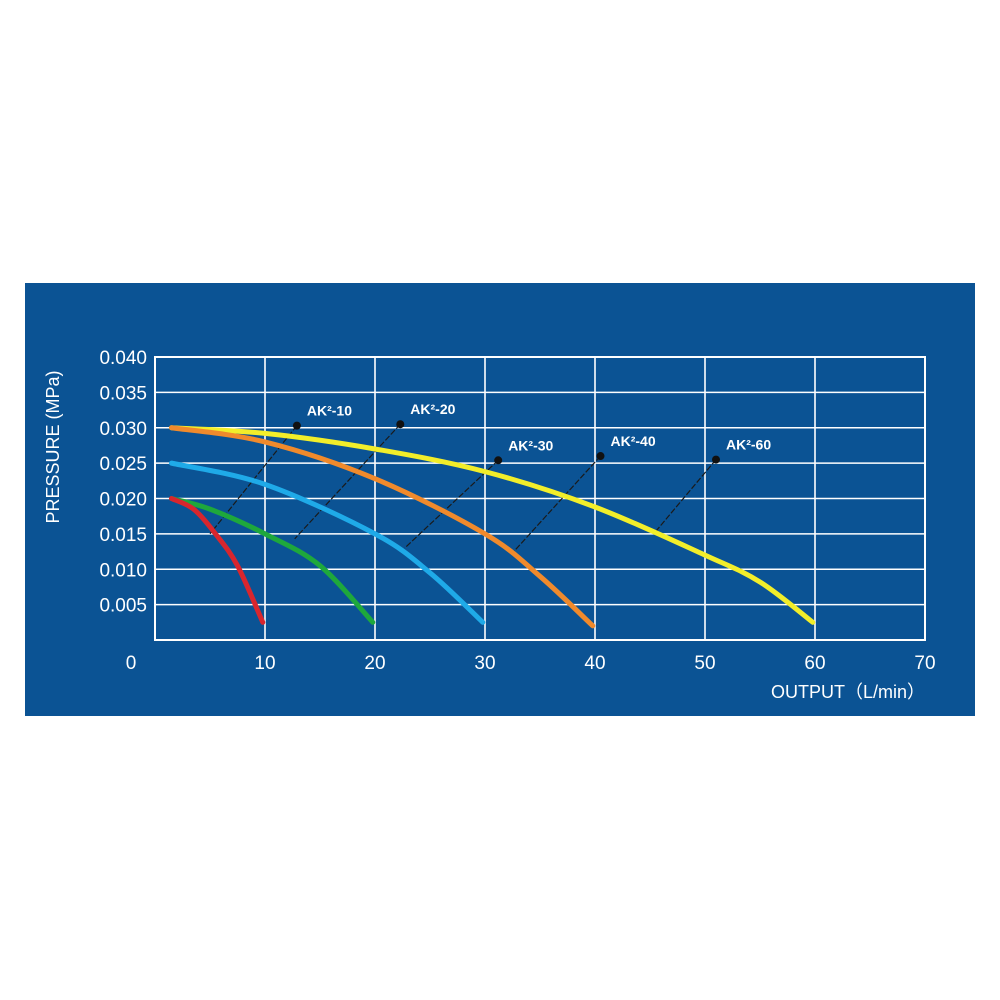 Image resolution: width=1000 pixels, height=1000 pixels. I want to click on y-tick-label: 0.040, so click(123, 358).